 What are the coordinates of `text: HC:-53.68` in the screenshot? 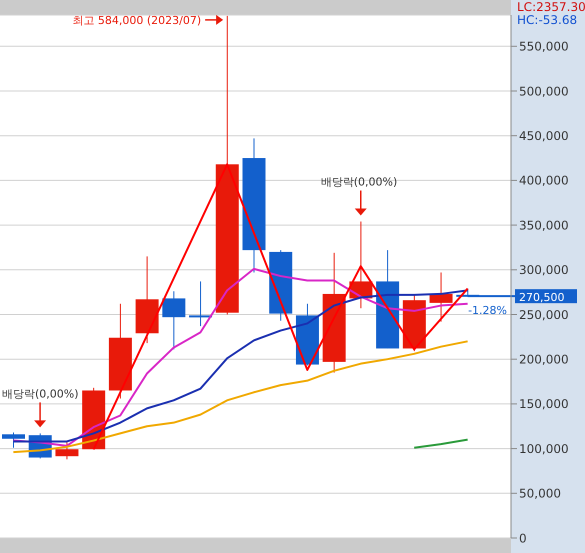 It's located at (547, 20).